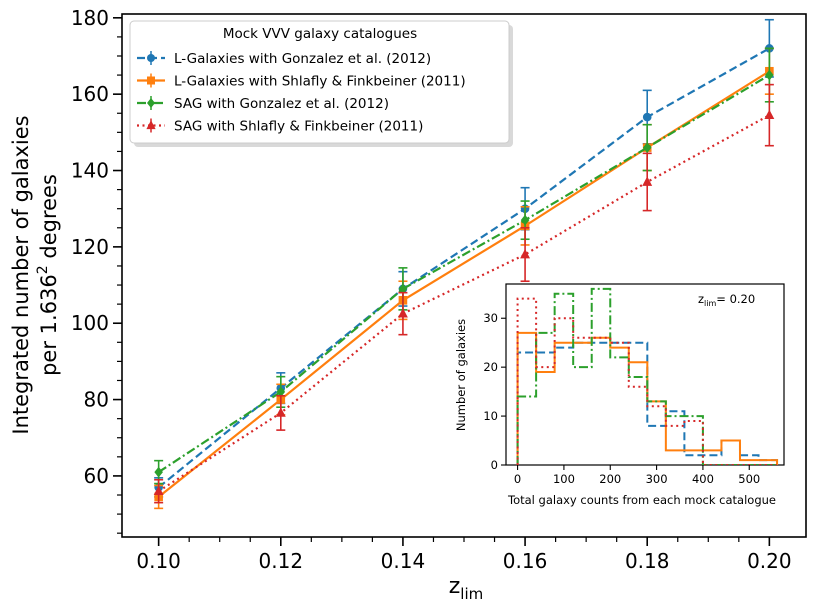  Describe the element at coordinates (517, 479) in the screenshot. I see `inset-x-tick-label: 0` at that location.